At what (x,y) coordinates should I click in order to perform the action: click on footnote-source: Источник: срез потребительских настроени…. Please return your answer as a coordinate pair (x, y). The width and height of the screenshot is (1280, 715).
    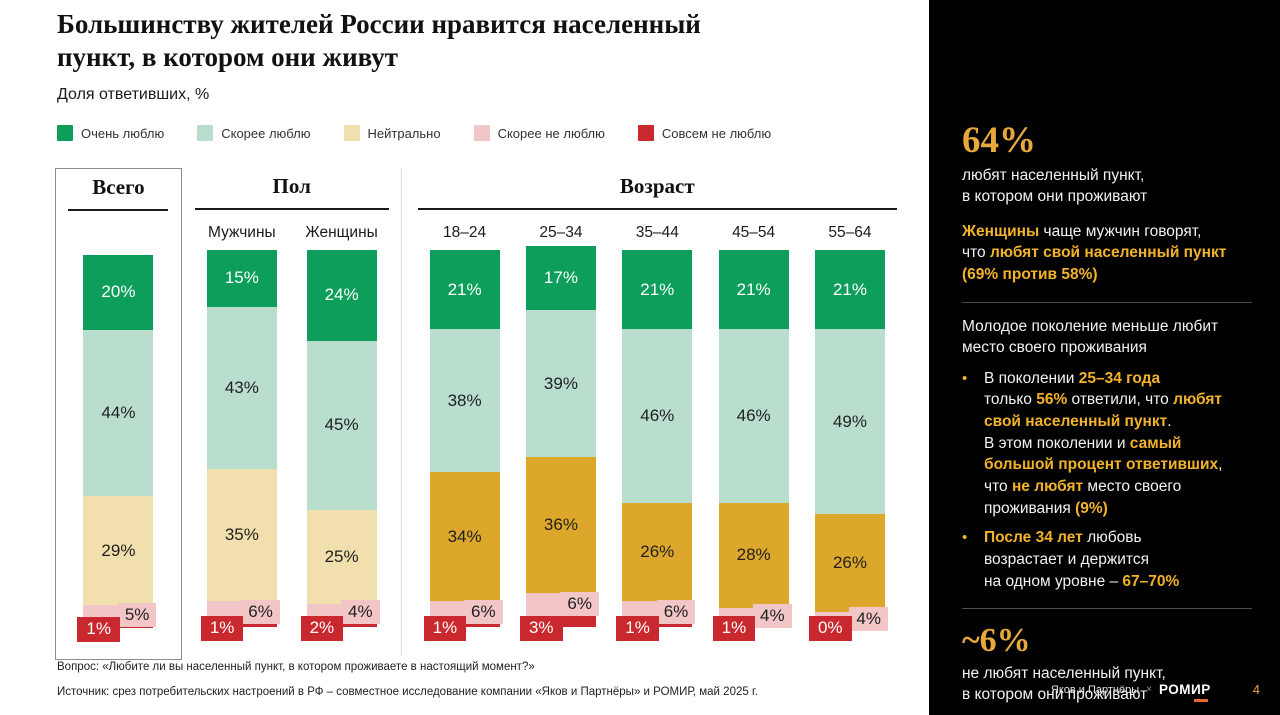
    Looking at the image, I should click on (407, 692).